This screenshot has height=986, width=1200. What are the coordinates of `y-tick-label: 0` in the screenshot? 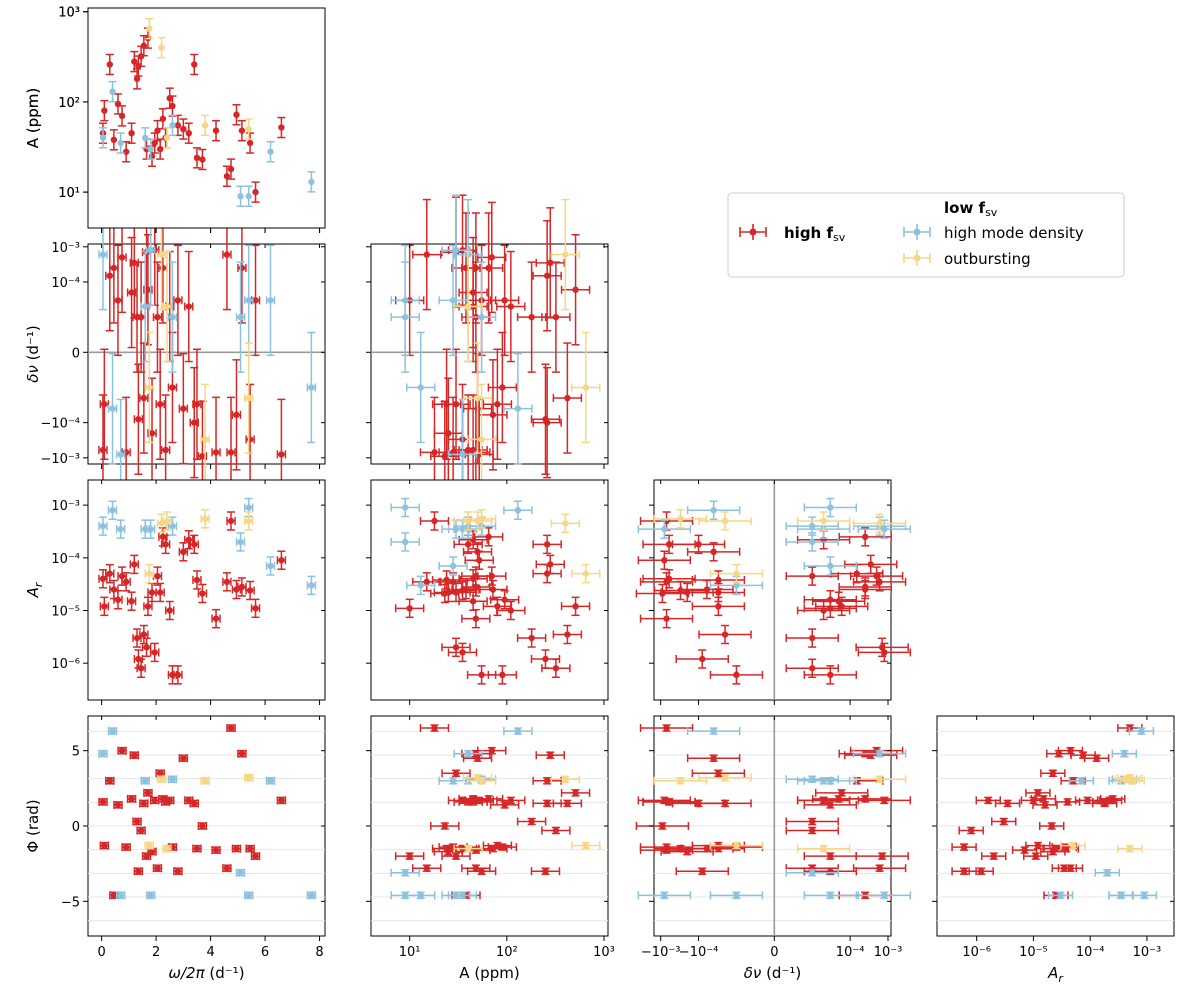 It's located at (76, 827).